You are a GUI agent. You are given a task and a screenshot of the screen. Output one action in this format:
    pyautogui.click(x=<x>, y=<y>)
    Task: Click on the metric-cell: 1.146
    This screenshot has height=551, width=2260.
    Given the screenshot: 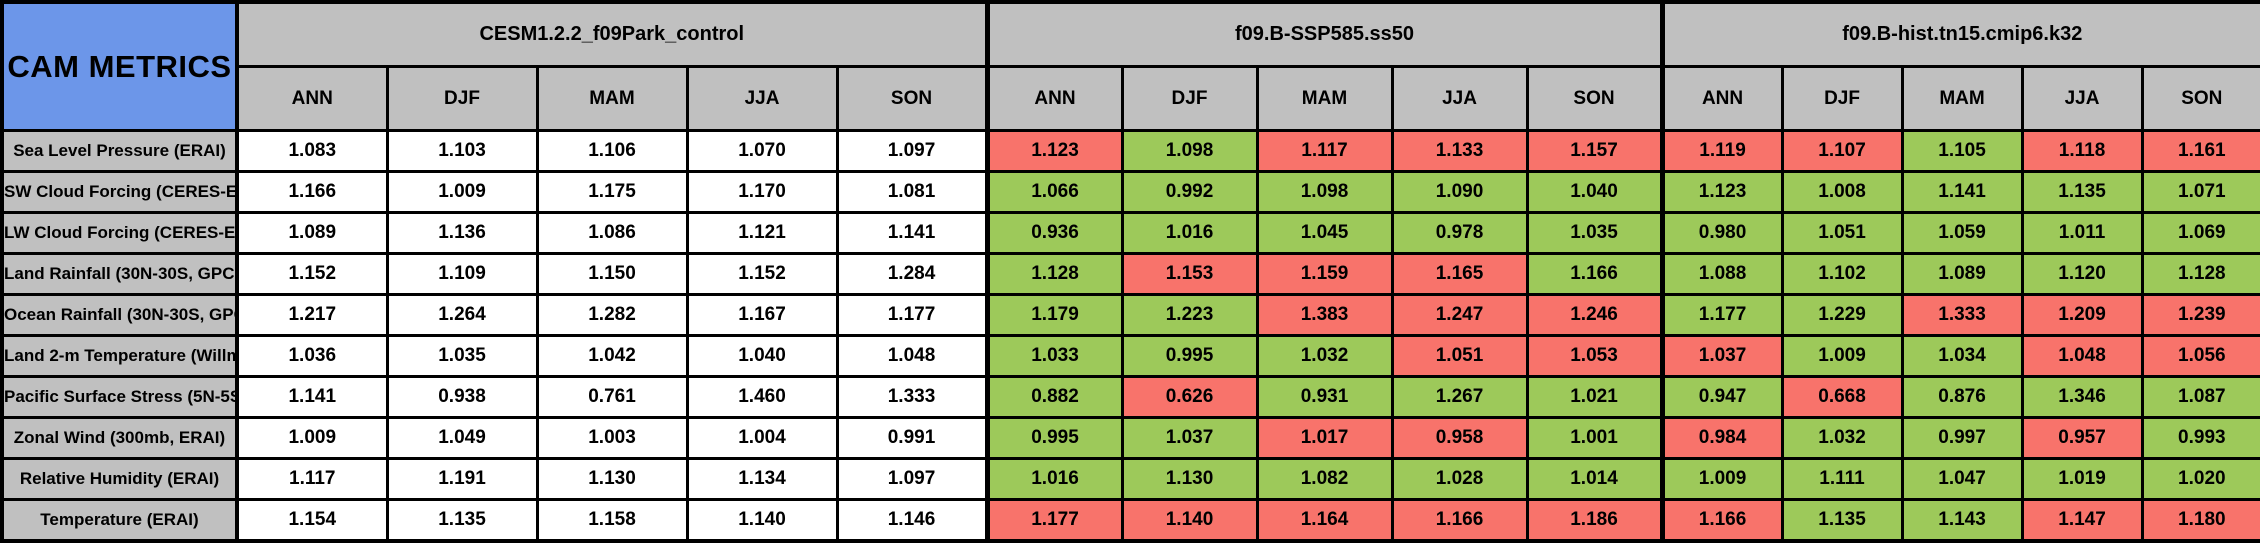 What is the action you would take?
    pyautogui.click(x=912, y=520)
    